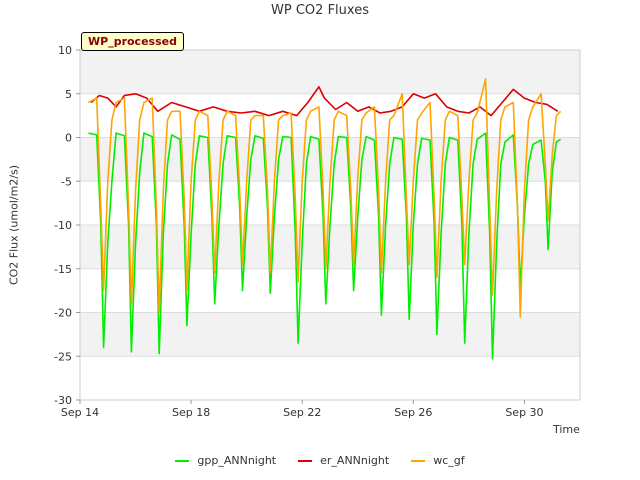  Describe the element at coordinates (524, 412) in the screenshot. I see `x-tick-label: Sep 30` at that location.